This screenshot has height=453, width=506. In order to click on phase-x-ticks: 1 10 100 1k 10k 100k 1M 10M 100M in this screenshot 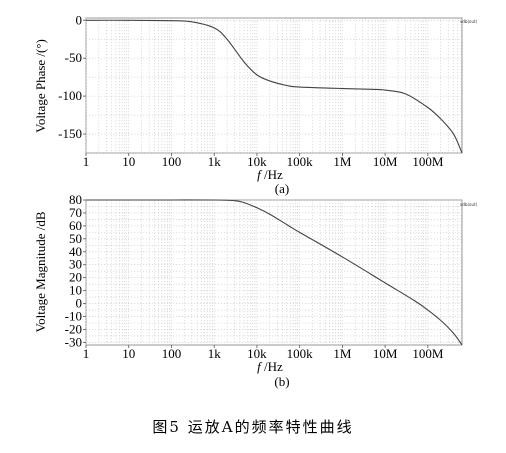, I will do `click(263, 161)`.